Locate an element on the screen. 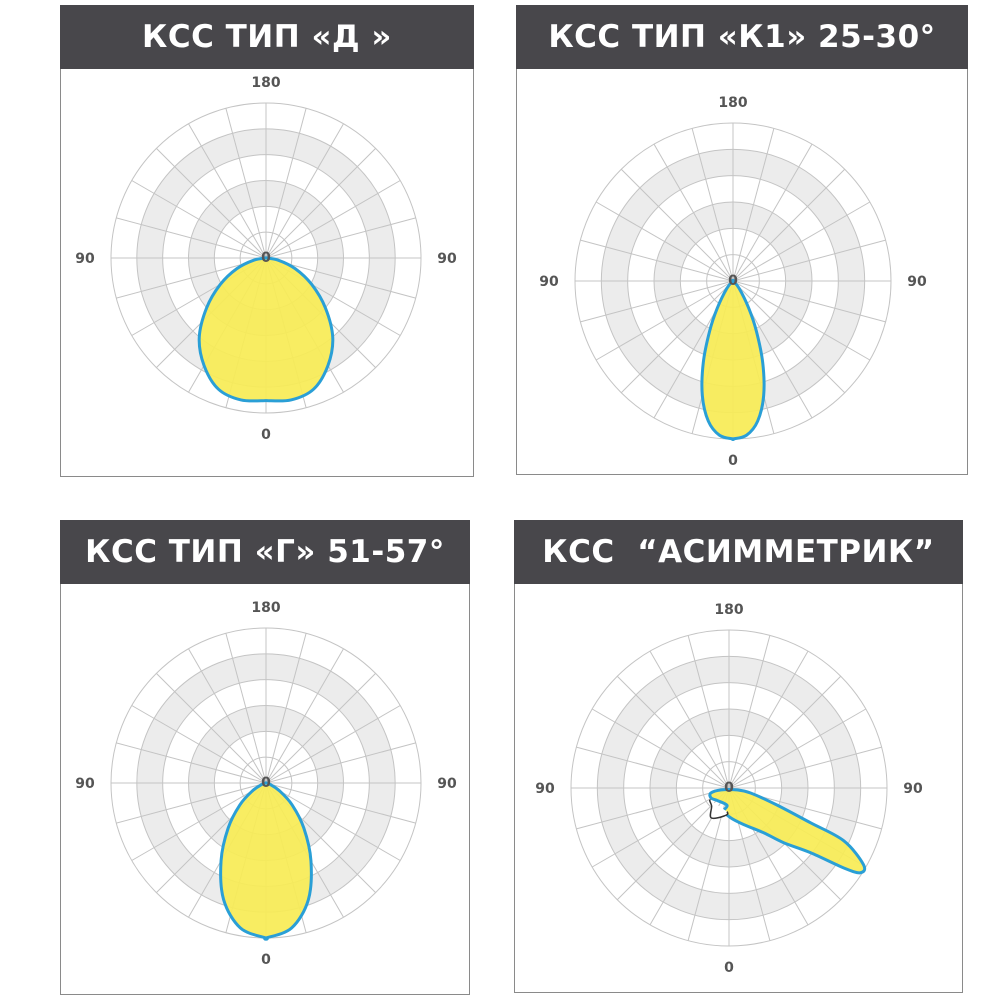 The width and height of the screenshot is (1000, 1000). chart-title: КСС ТИП «К1» 25-30° is located at coordinates (742, 37).